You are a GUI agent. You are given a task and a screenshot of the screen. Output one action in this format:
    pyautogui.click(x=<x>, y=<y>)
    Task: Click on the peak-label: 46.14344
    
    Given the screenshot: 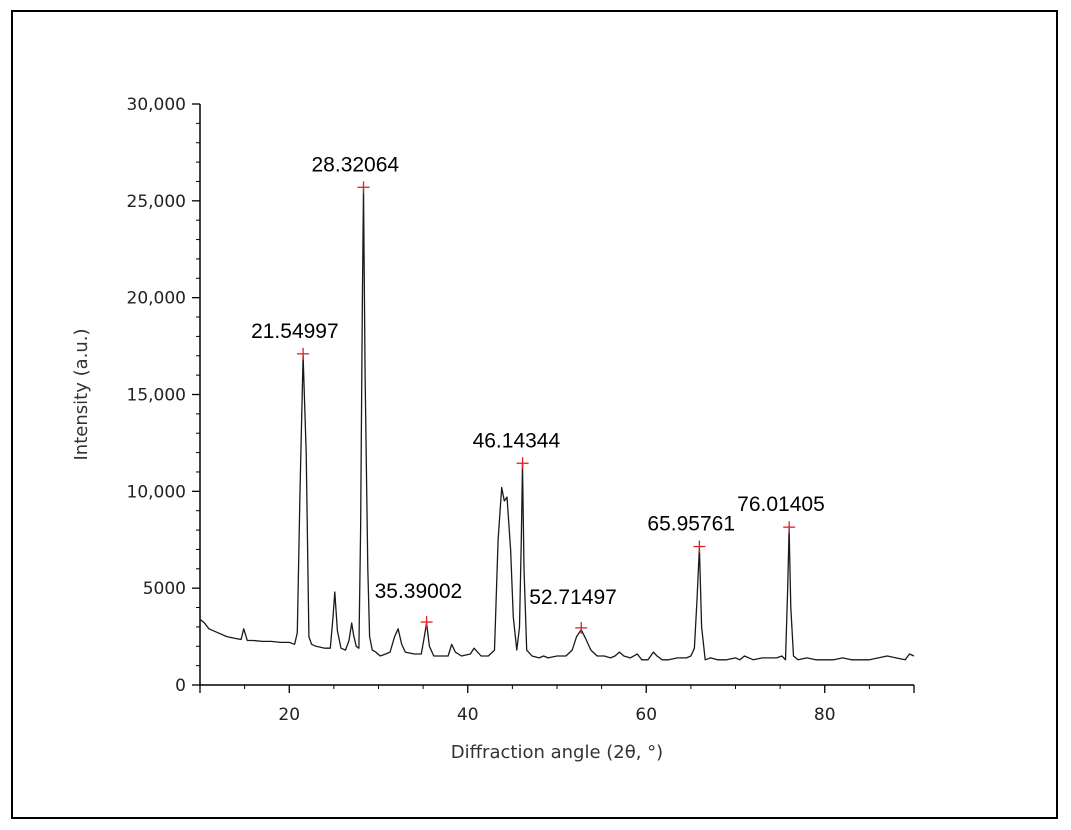 What is the action you would take?
    pyautogui.click(x=517, y=440)
    